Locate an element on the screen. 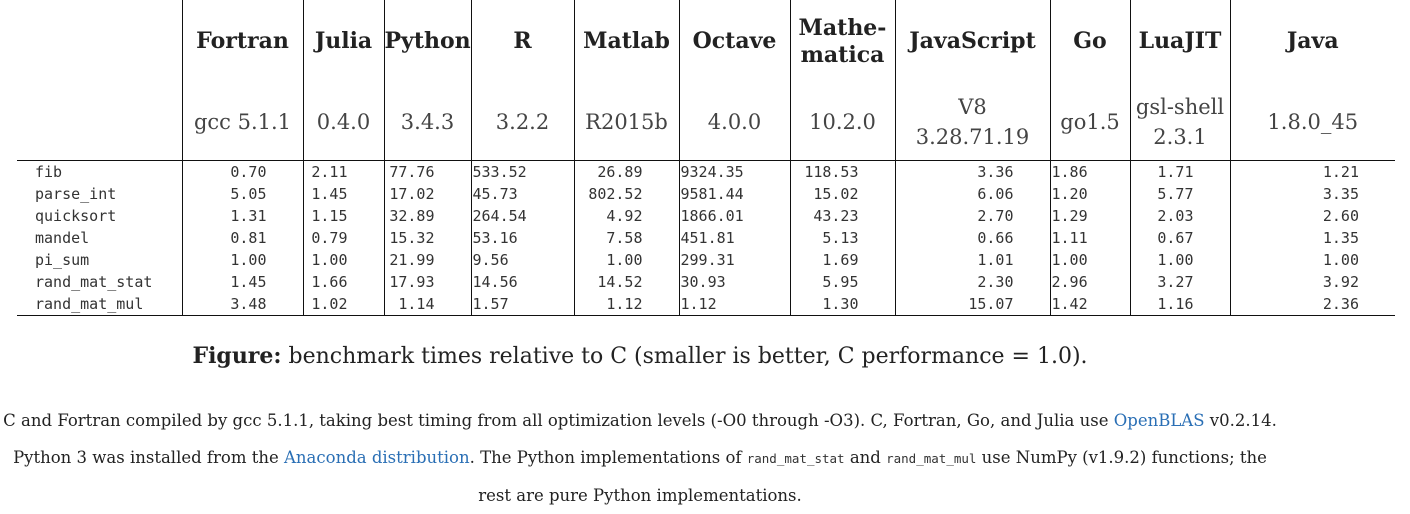 The height and width of the screenshot is (514, 1410). anaconda-link: Anaconda distribution is located at coordinates (377, 457).